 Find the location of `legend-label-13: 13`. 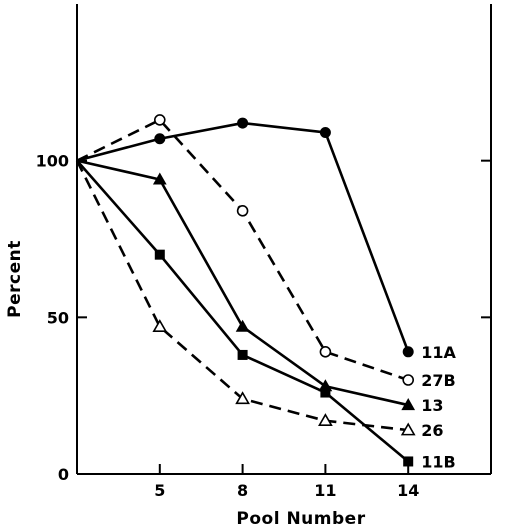

legend-label-13: 13 is located at coordinates (432, 405).